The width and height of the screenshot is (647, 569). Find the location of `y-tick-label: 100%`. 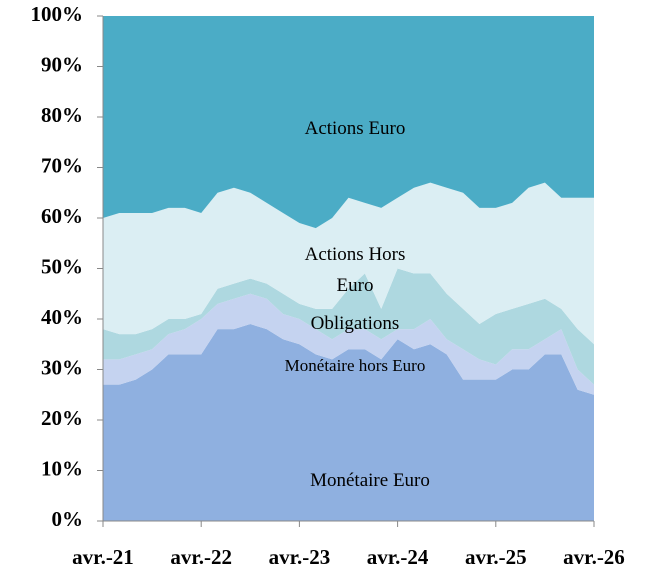

y-tick-label: 100% is located at coordinates (57, 14).